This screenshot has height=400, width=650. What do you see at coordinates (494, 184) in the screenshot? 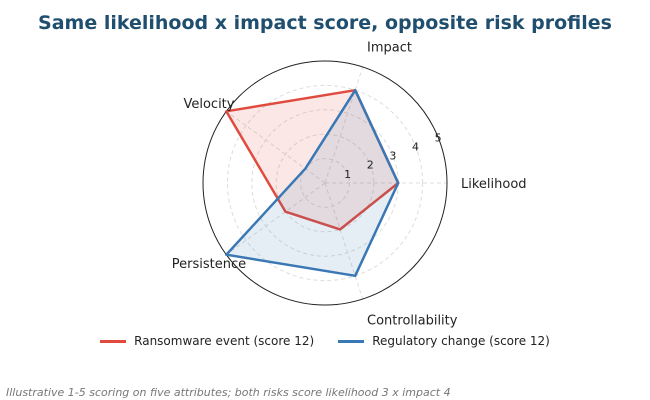
I see `axis-label-likelihood: Likelihood` at bounding box center [494, 184].